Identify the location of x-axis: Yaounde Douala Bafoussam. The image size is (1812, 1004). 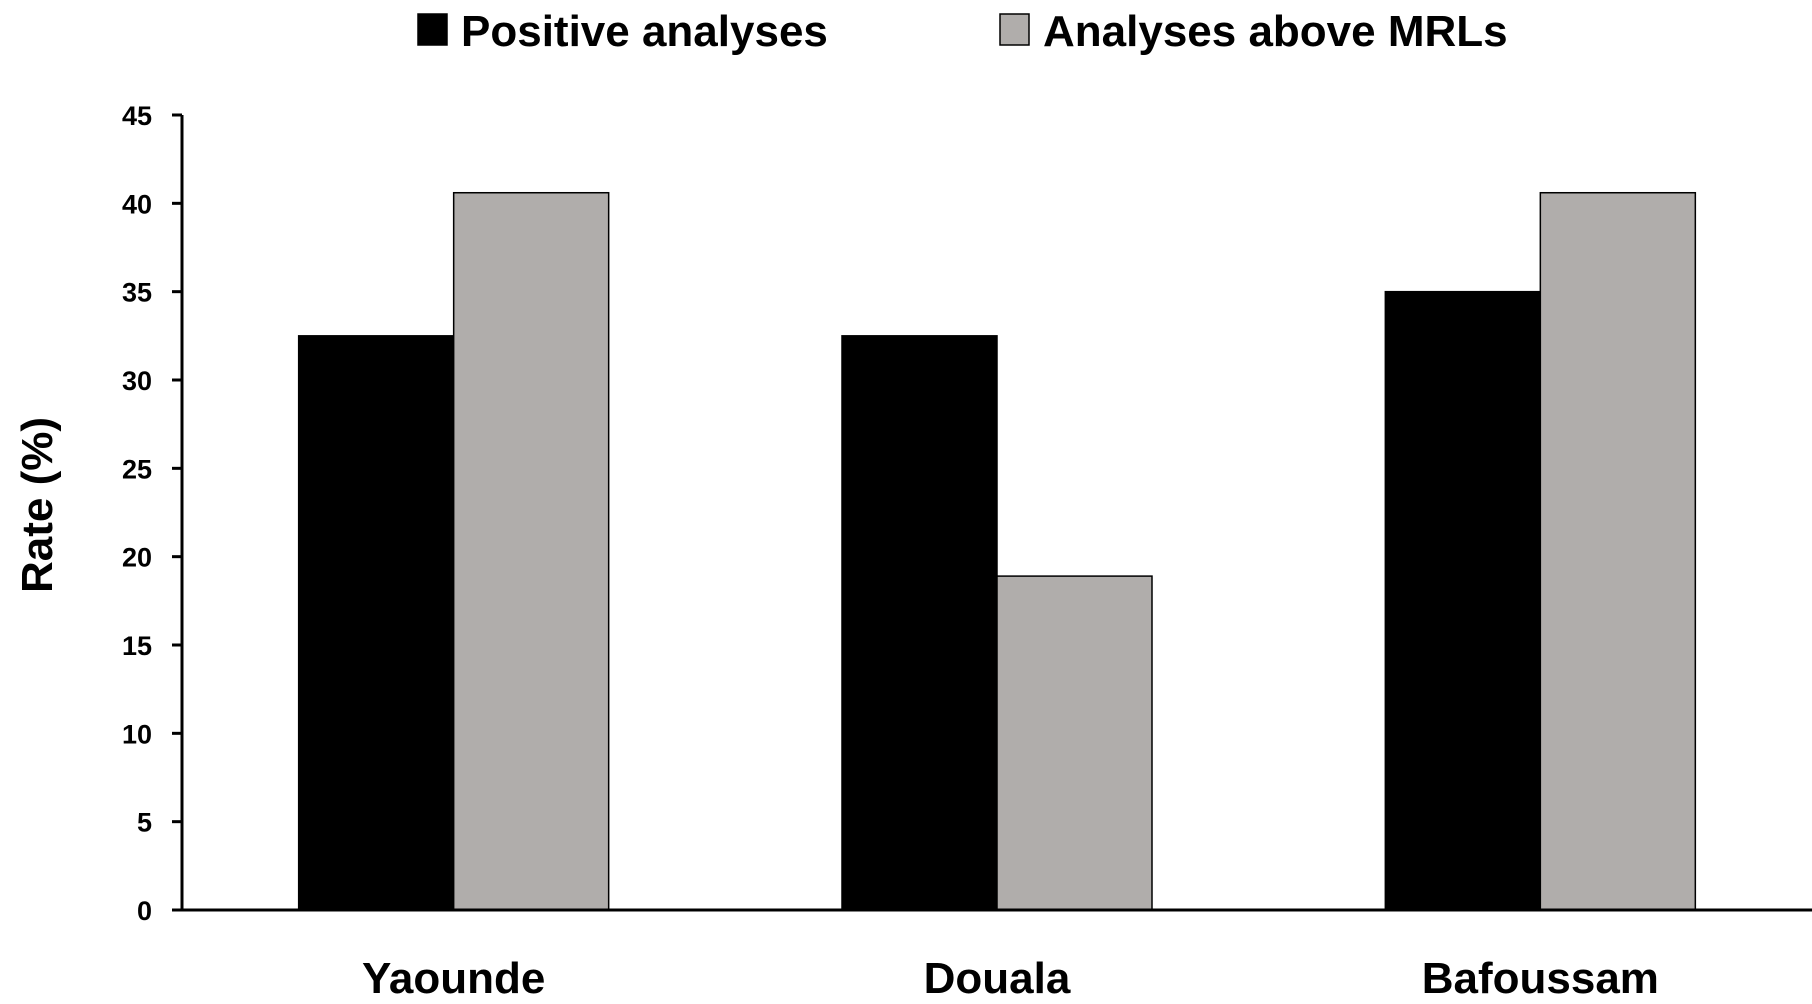
(997, 955).